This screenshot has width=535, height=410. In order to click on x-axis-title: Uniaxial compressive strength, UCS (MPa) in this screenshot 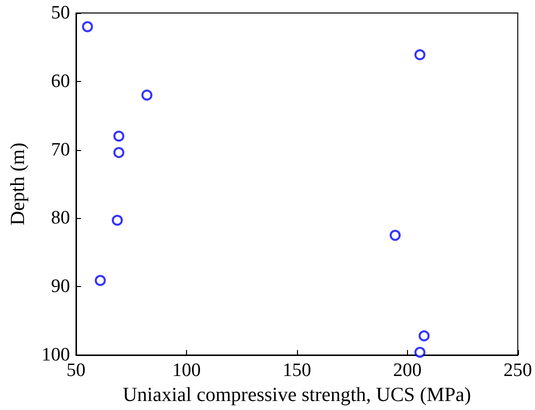, I will do `click(297, 395)`.